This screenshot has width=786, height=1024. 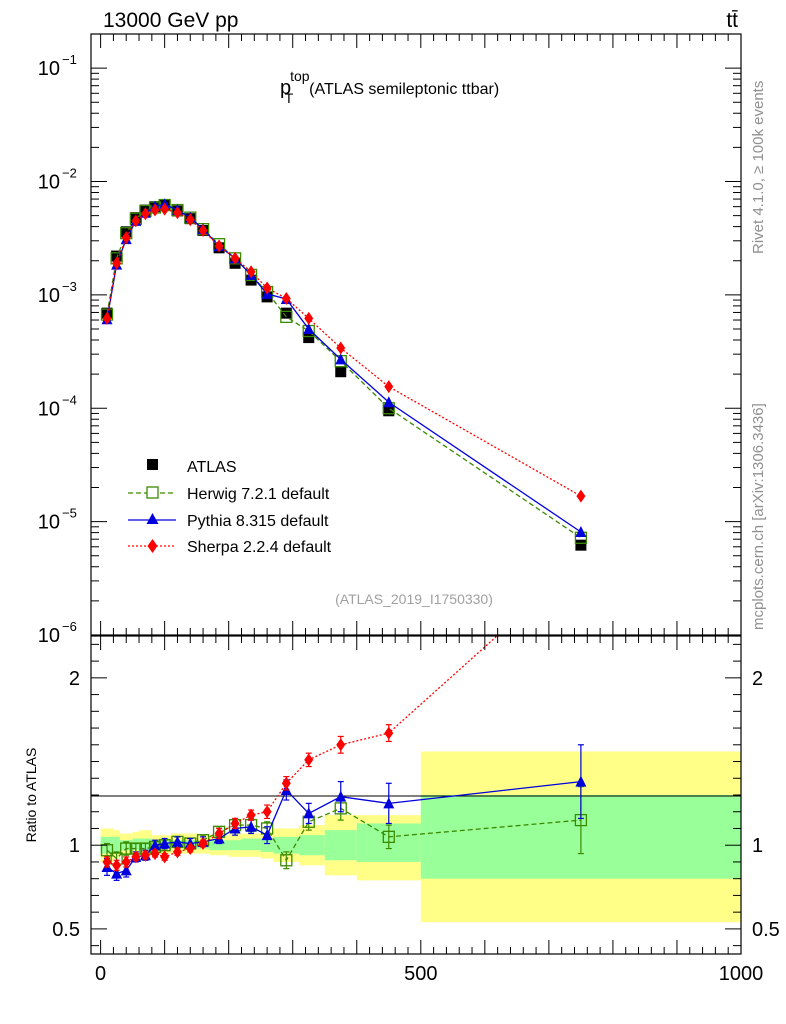 I want to click on y-tick-exponent: −2, so click(x=69, y=173).